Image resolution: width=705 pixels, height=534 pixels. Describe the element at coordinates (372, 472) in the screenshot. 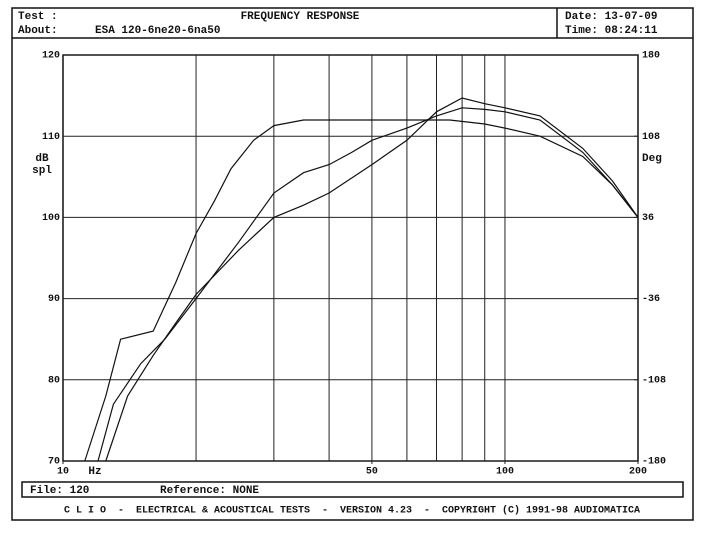

I see `x-tick-label: 50` at that location.